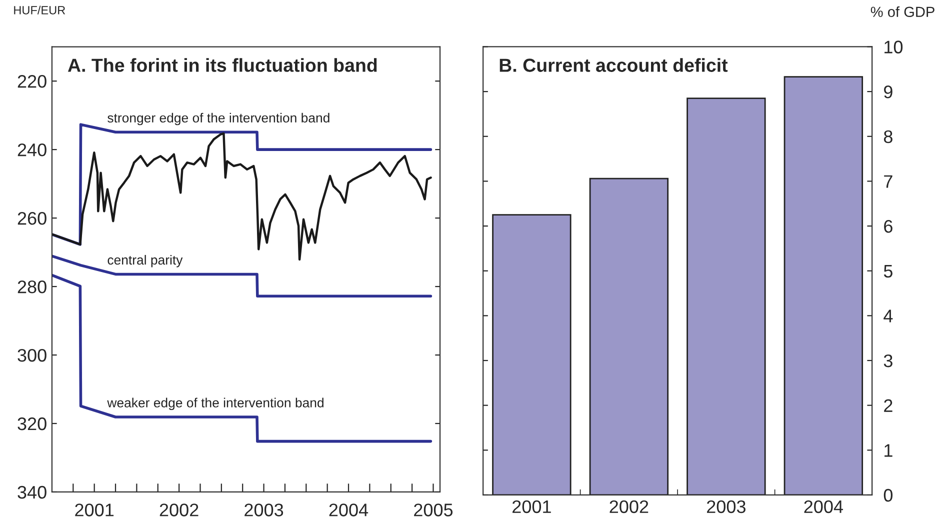  Describe the element at coordinates (888, 450) in the screenshot. I see `y-tick-label: 1` at that location.